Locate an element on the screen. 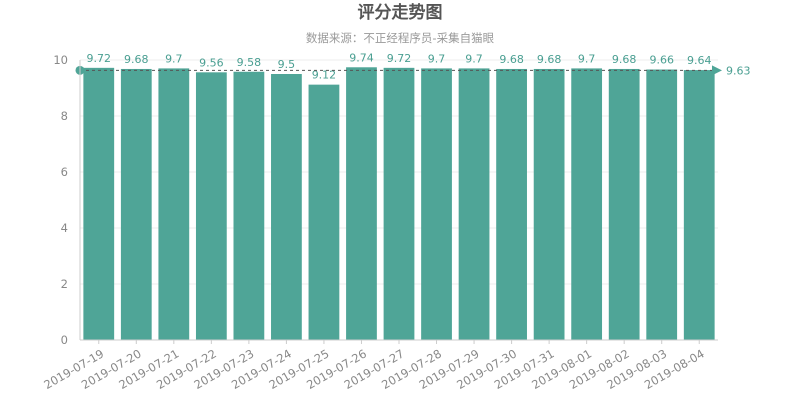 Image resolution: width=800 pixels, height=400 pixels. bar-value-label: 9.74 is located at coordinates (361, 57).